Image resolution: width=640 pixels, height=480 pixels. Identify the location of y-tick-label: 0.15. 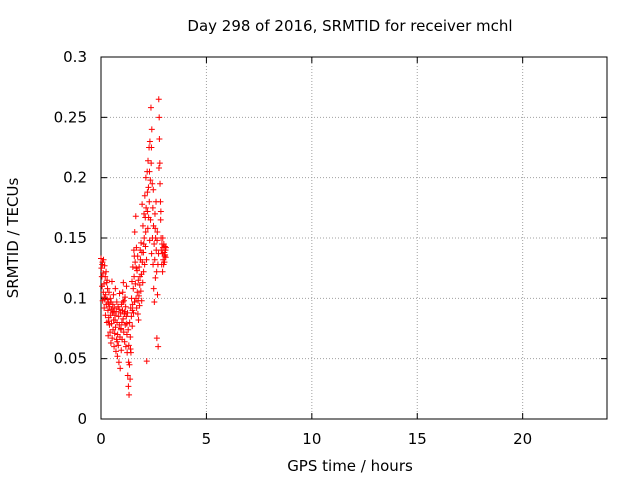
(70, 238).